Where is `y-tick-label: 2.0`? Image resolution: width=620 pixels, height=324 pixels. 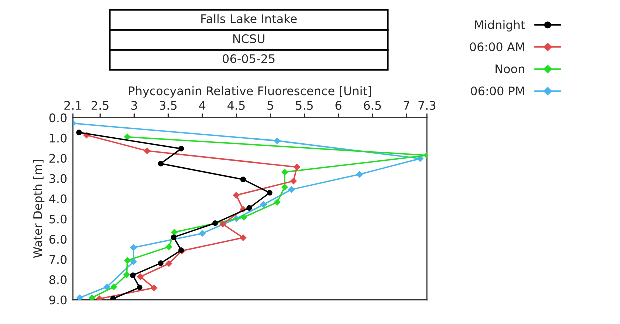 y-tick-label: 2.0 is located at coordinates (58, 159).